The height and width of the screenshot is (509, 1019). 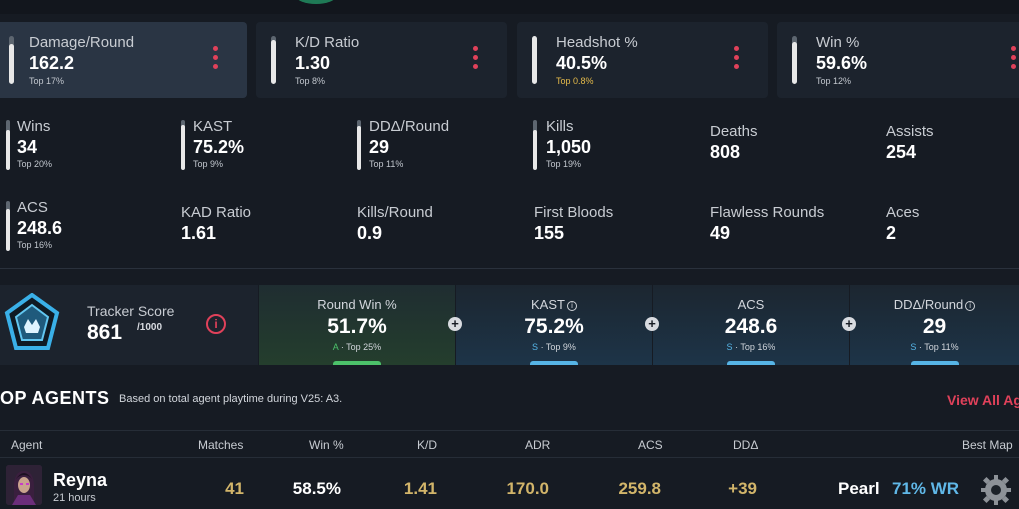 I want to click on column-header-adr: ADR, so click(x=538, y=445).